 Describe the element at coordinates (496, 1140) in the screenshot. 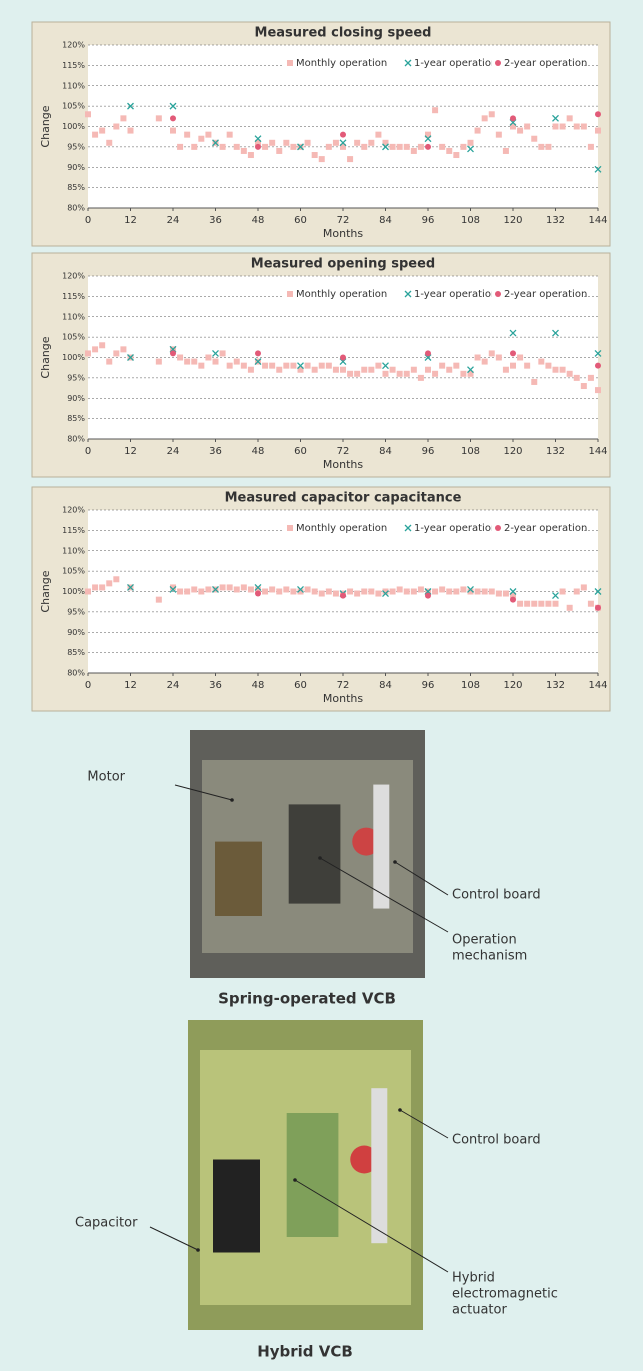

I see `callout-label: Control board` at that location.